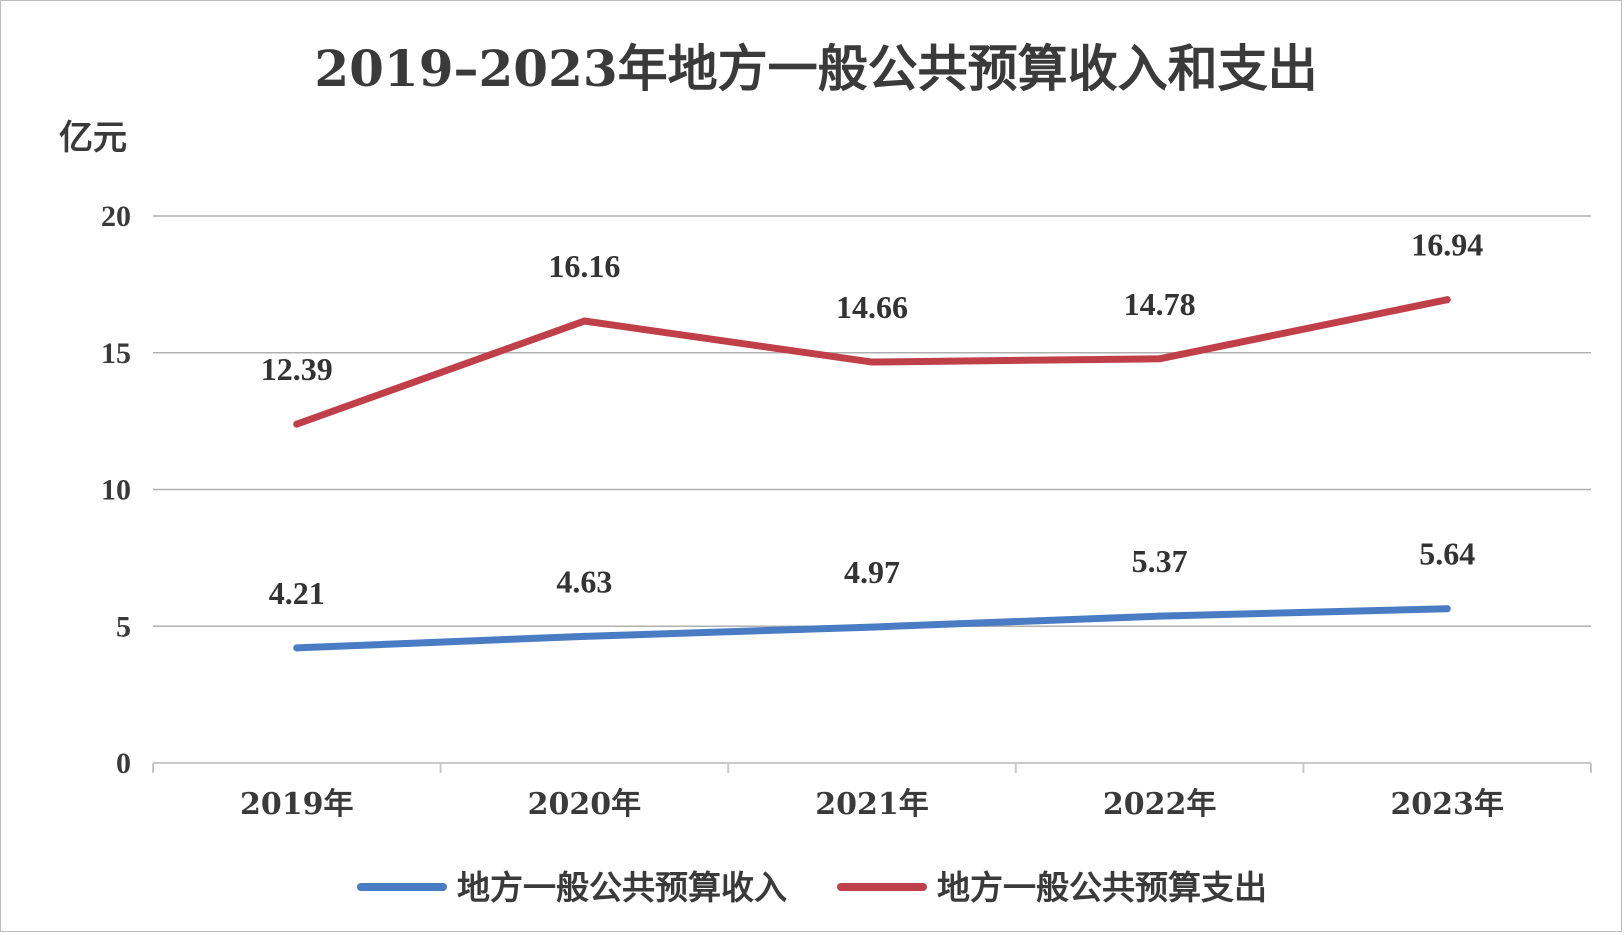 The image size is (1624, 935). Describe the element at coordinates (622, 887) in the screenshot. I see `legend-label-1: 地方一般公共预算收入` at that location.